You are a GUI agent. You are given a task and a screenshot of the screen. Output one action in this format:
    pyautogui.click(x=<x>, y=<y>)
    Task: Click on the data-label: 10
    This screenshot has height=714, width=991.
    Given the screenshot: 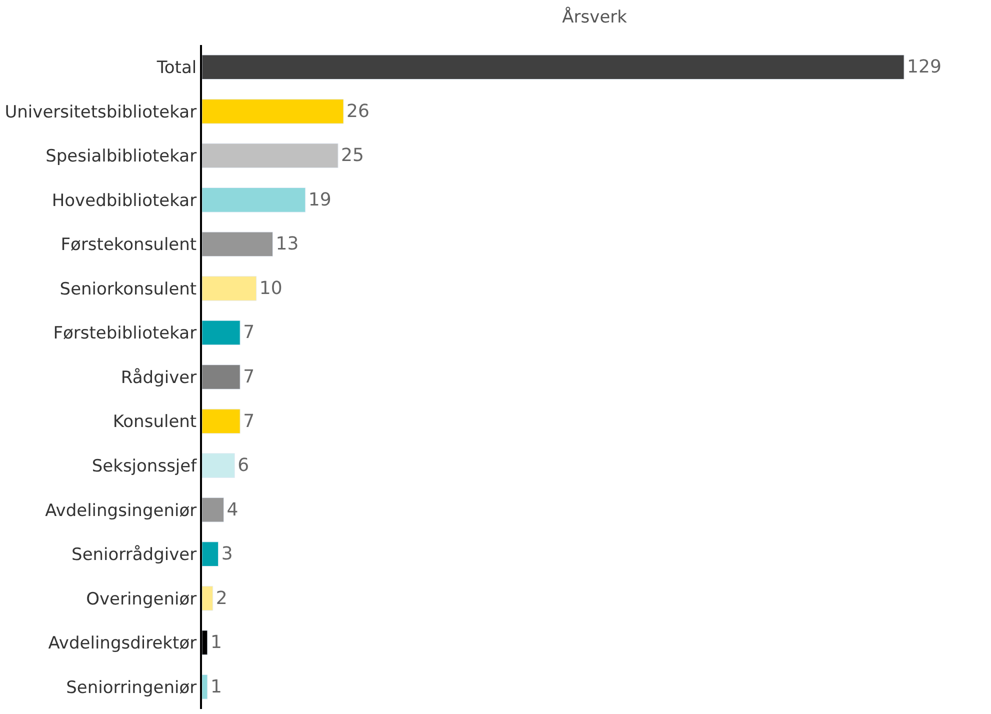 What is the action you would take?
    pyautogui.click(x=270, y=288)
    